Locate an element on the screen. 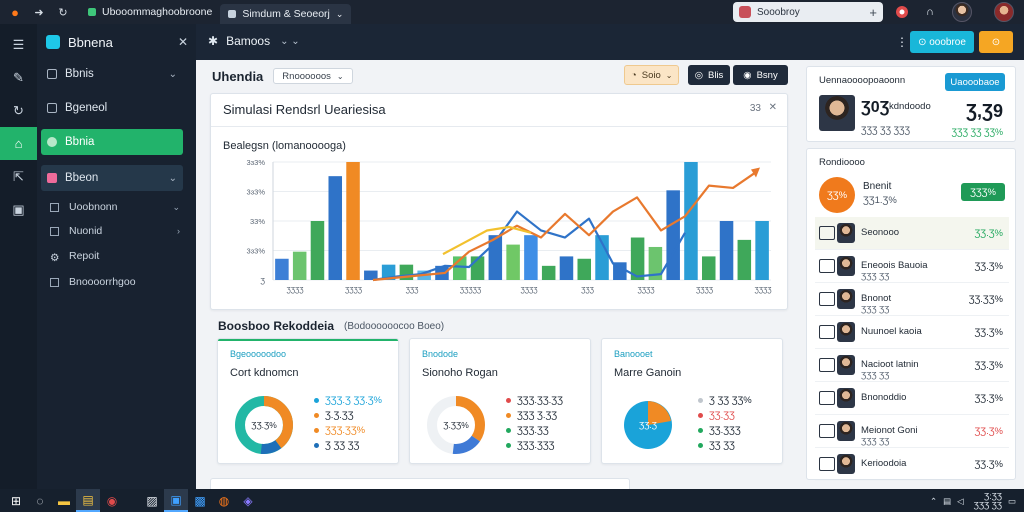 This screenshot has height=512, width=1024. ranking-row: Seonooo ƷƷ.Ʒ% is located at coordinates (912, 233).